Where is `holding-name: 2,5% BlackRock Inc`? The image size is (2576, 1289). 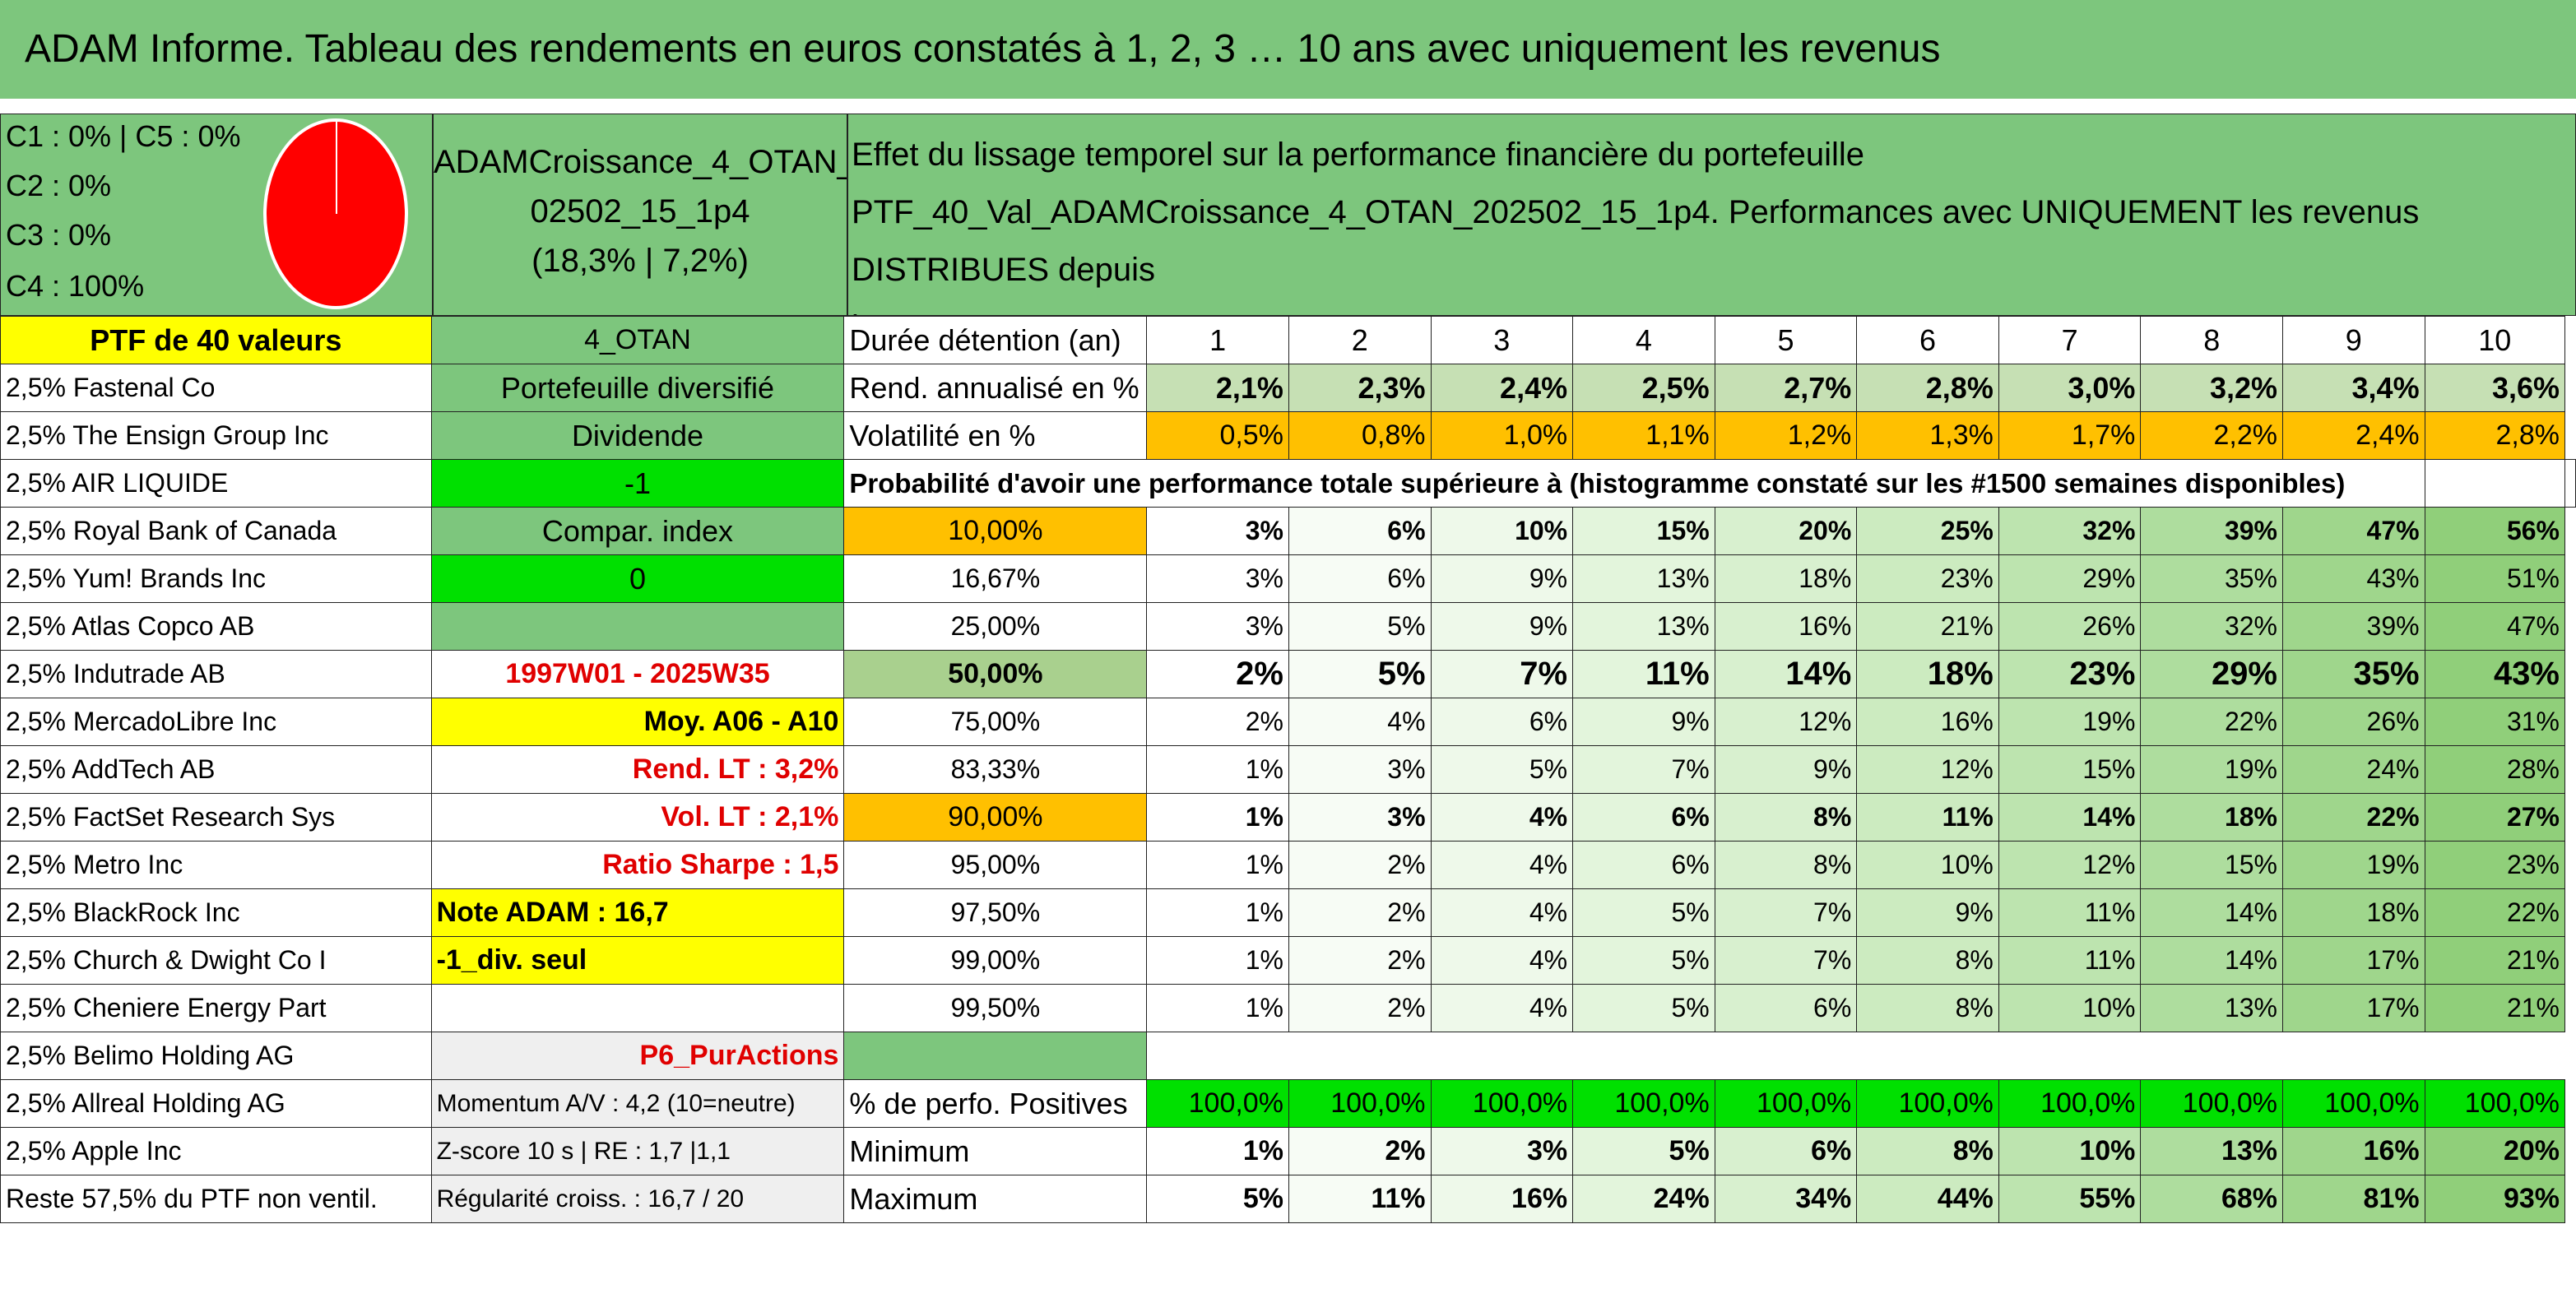
holding-name: 2,5% BlackRock Inc is located at coordinates (216, 912).